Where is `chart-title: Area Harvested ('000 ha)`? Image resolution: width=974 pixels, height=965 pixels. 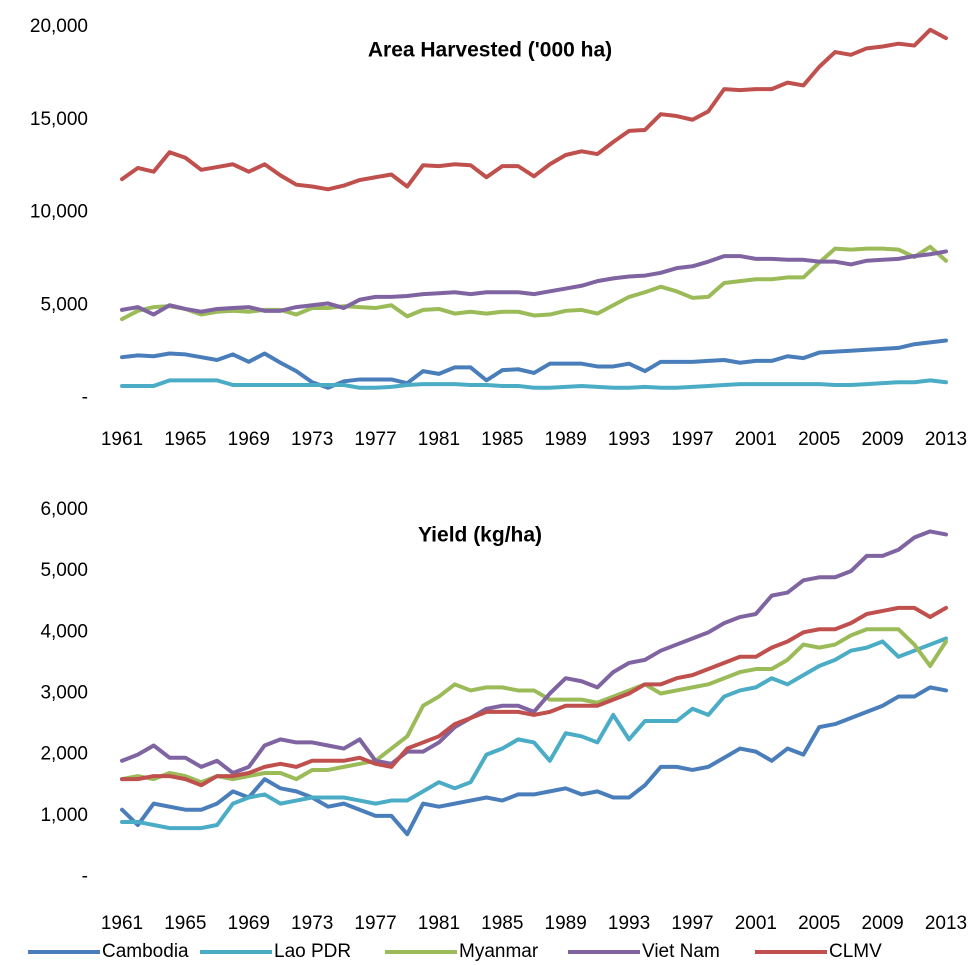
chart-title: Area Harvested ('000 ha) is located at coordinates (490, 50).